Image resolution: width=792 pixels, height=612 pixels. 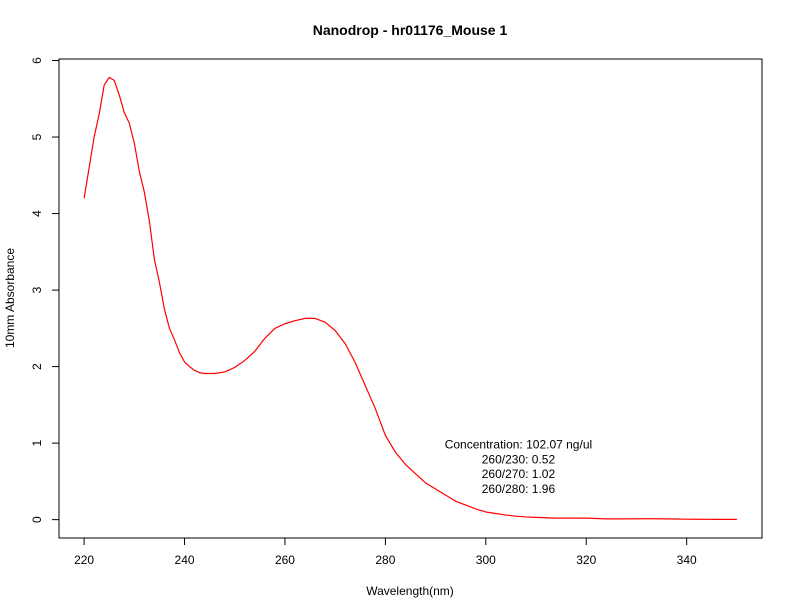 What do you see at coordinates (84, 560) in the screenshot?
I see `x-tick-label: 220` at bounding box center [84, 560].